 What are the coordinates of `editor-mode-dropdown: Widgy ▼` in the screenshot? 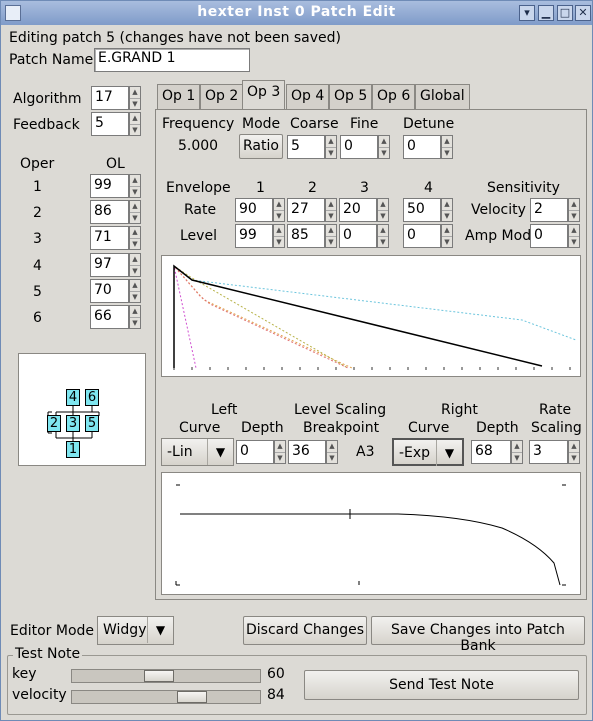 It's located at (135, 630).